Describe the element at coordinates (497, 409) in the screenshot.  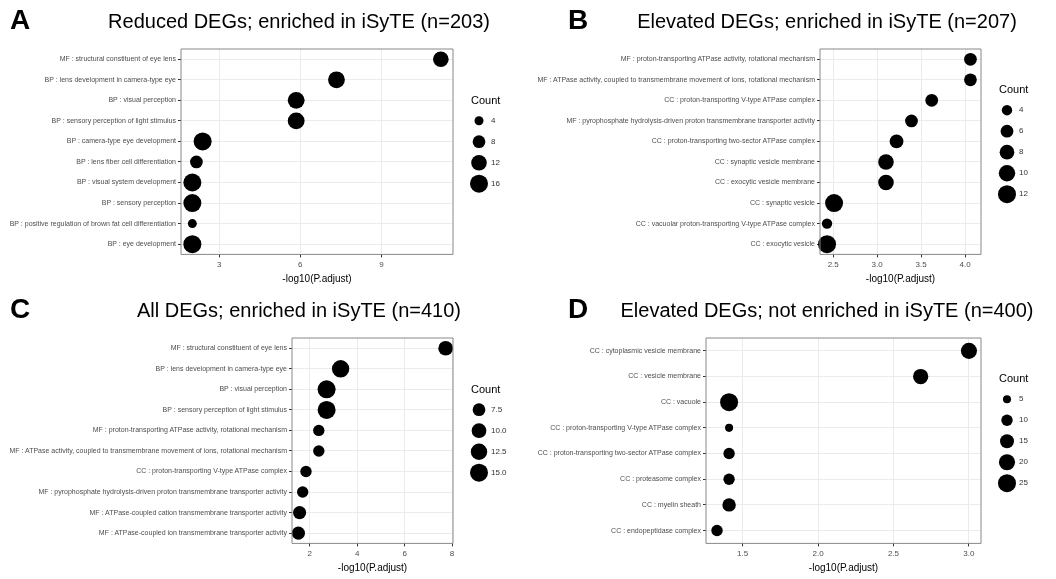
I see `legend-label: 7.5` at that location.